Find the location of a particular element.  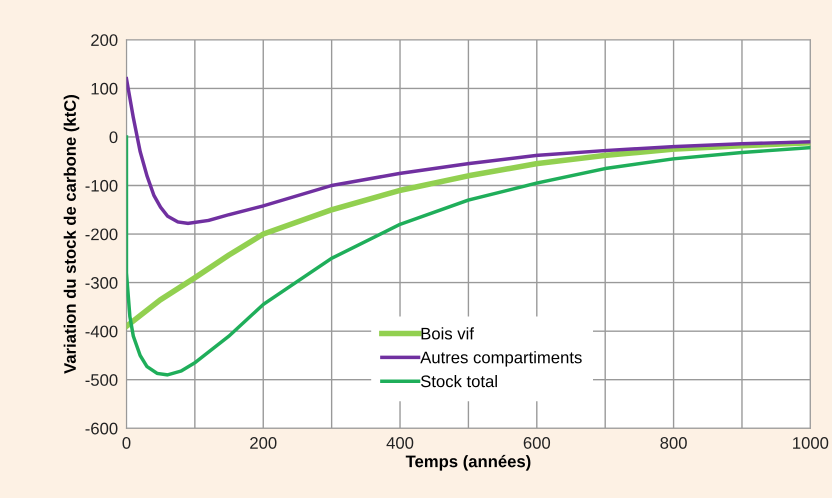

x-tick-label: 1000 is located at coordinates (810, 443).